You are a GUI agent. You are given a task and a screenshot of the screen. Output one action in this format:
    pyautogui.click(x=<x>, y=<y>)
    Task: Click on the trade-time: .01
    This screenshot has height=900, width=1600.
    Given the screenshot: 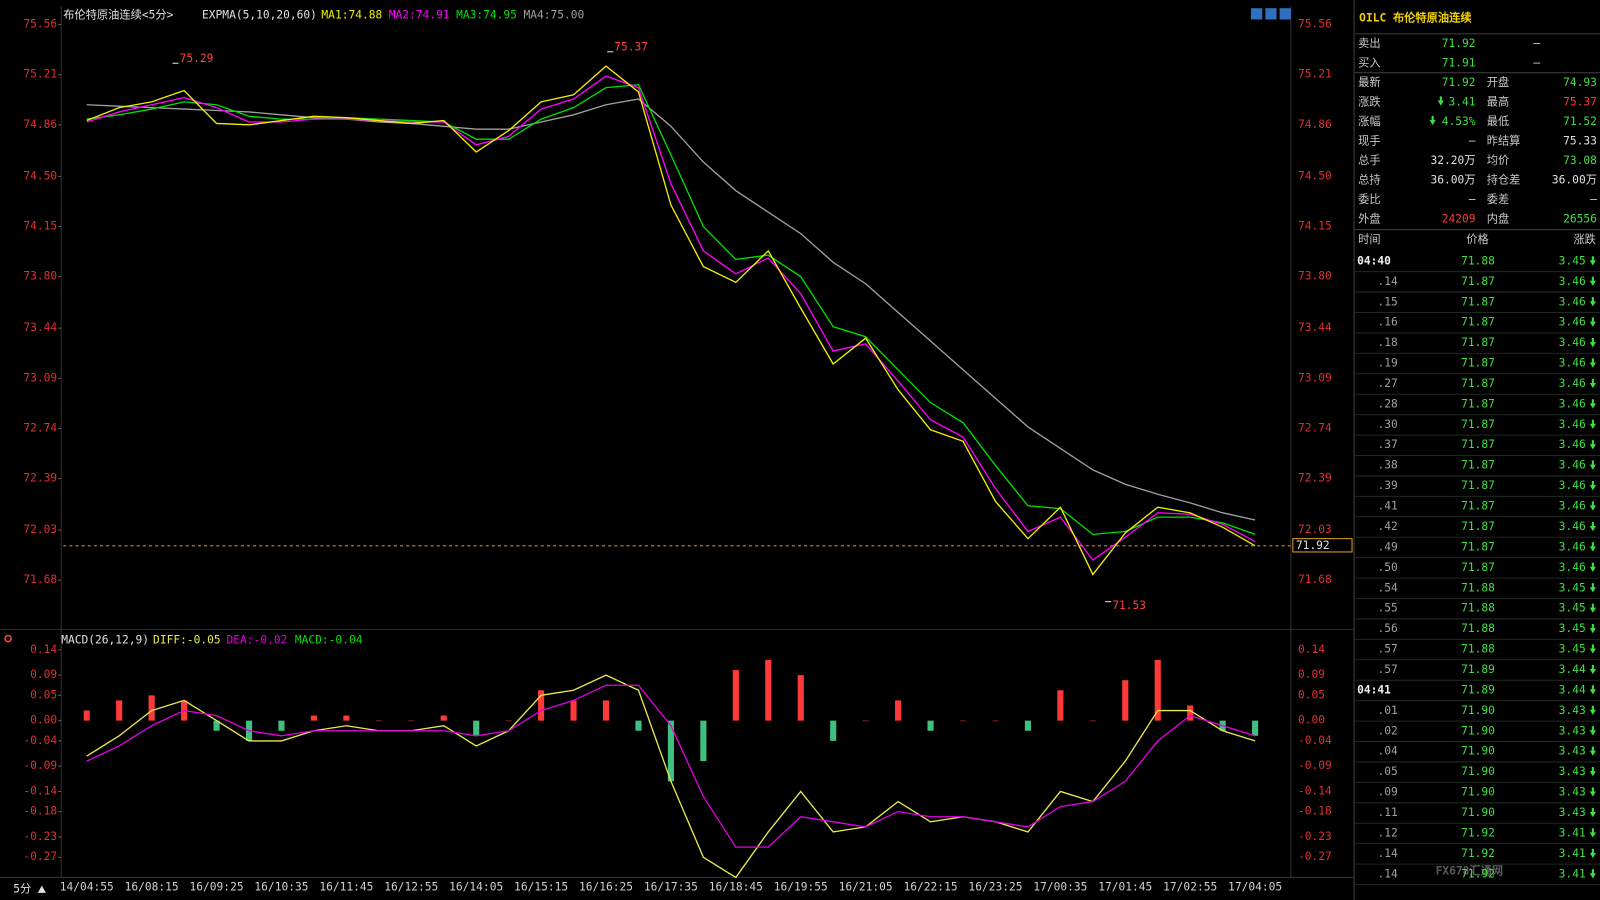 What is the action you would take?
    pyautogui.click(x=1388, y=710)
    